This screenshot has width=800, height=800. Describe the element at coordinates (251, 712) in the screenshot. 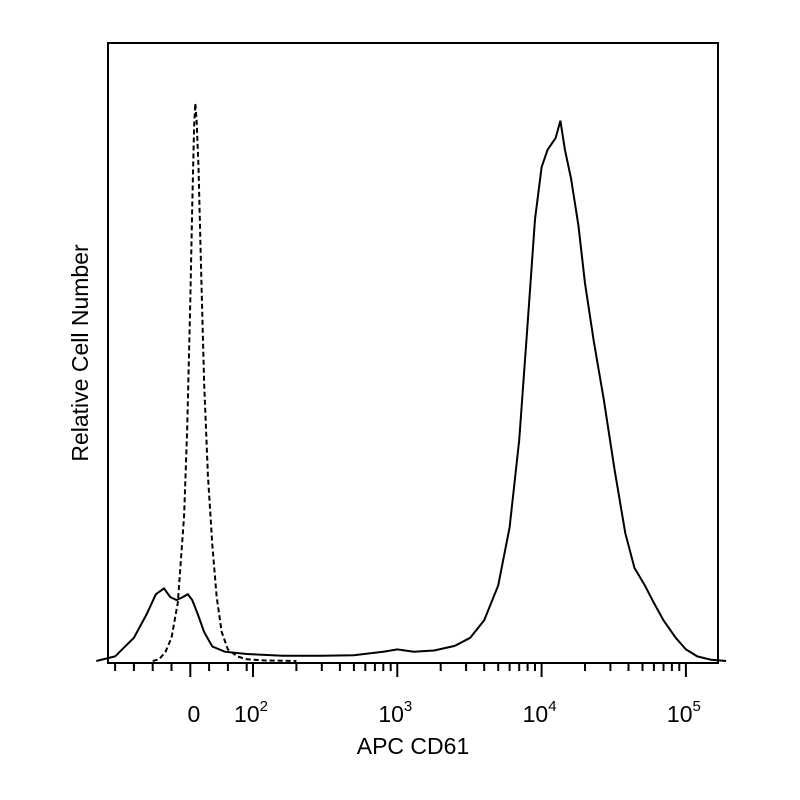

I see `x-tick-label: 10²` at that location.